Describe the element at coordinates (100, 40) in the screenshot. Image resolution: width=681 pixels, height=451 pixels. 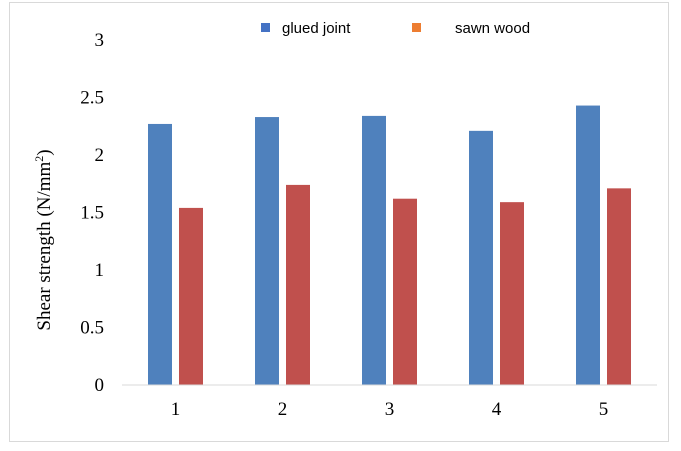
I see `y-tick-label: 3` at that location.